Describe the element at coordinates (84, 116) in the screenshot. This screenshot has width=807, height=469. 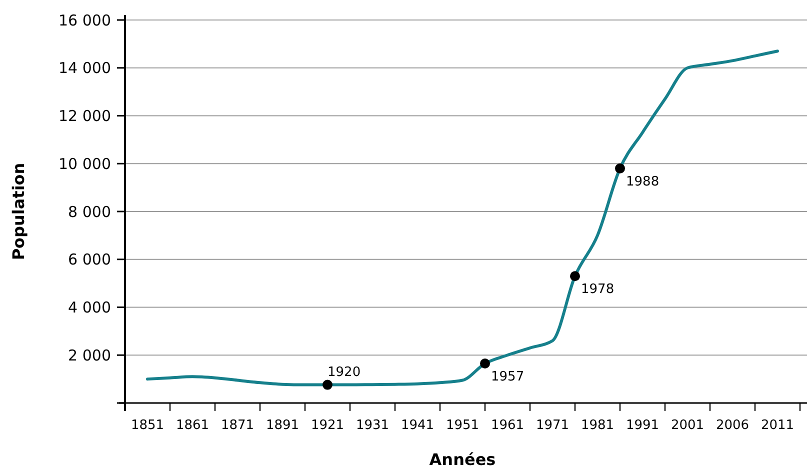
I see `y-tick-label: 12 000` at that location.